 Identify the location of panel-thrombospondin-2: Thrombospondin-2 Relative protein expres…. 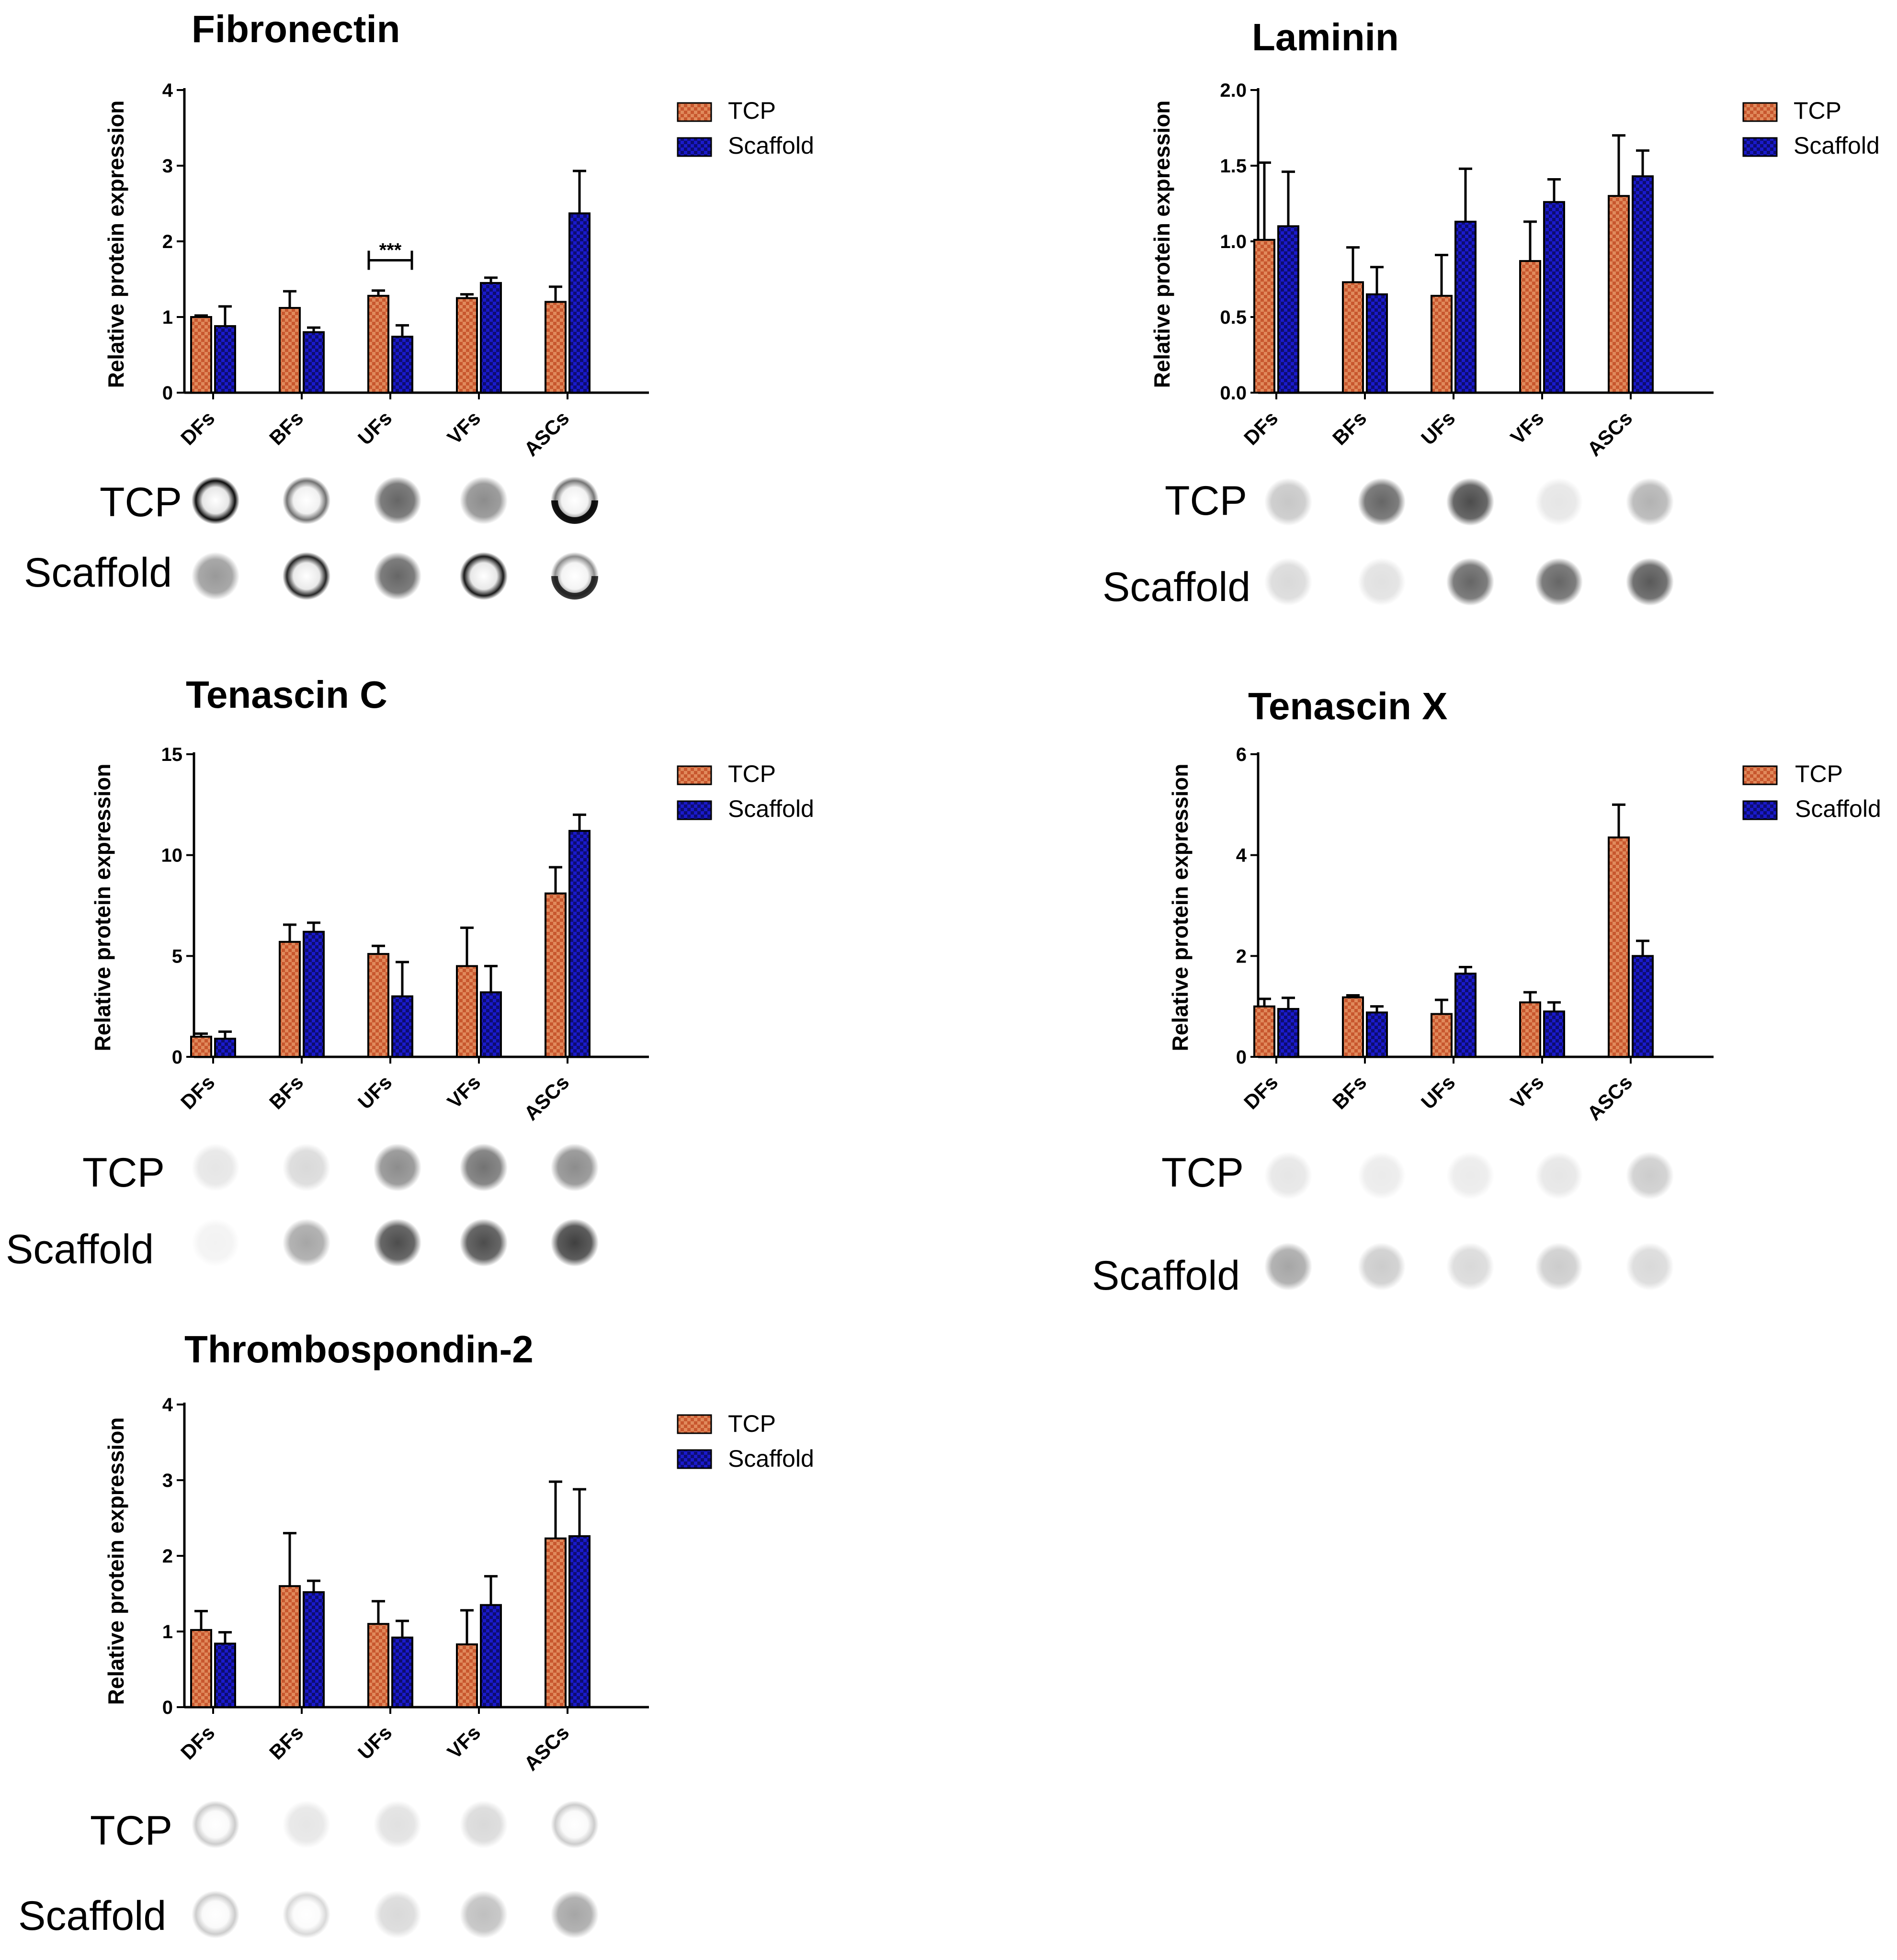
(416, 1633).